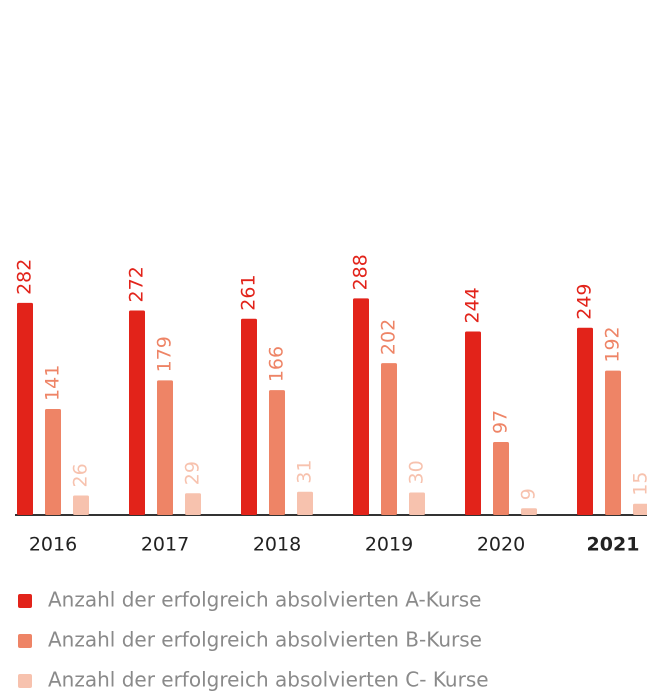 Image resolution: width=647 pixels, height=696 pixels. I want to click on value-label: 272, so click(137, 284).